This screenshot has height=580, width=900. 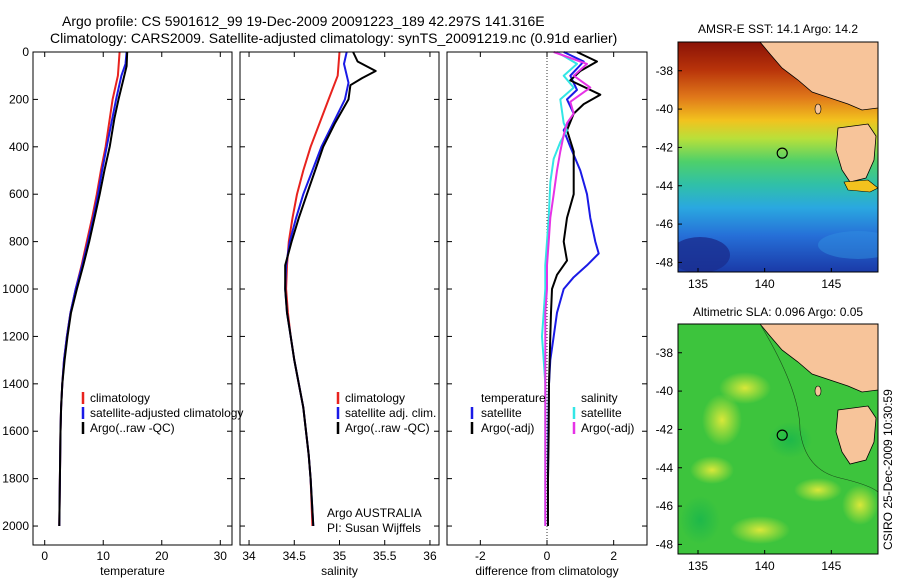 What do you see at coordinates (390, 413) in the screenshot?
I see `legend-label-satellite-adj: satellite adj. clim.` at bounding box center [390, 413].